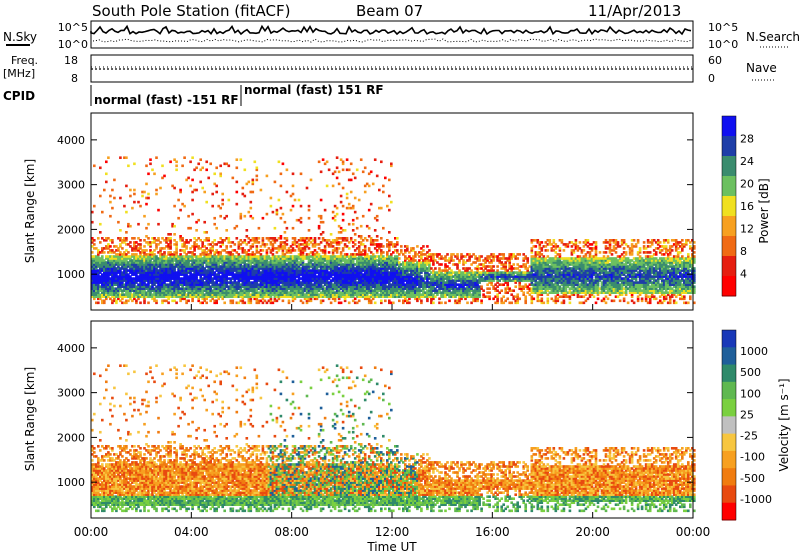 Image resolution: width=800 pixels, height=554 pixels. Describe the element at coordinates (314, 90) in the screenshot. I see `cpid-segment-2: normal (fast) 151 RF` at that location.